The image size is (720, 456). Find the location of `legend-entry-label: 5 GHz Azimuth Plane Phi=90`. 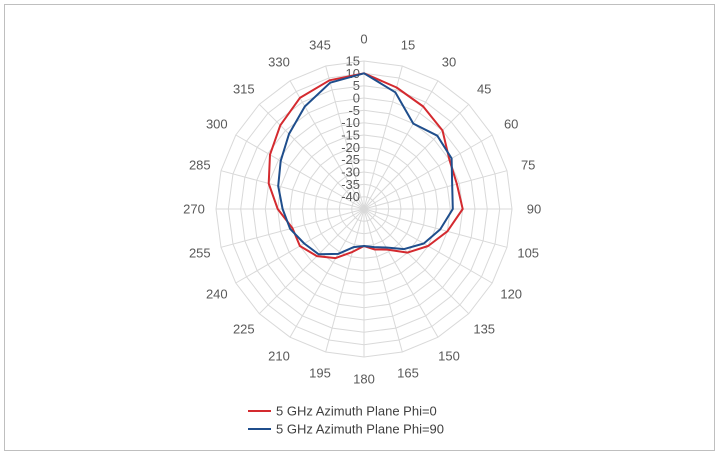

legend-entry-label: 5 GHz Azimuth Plane Phi=90 is located at coordinates (360, 429).